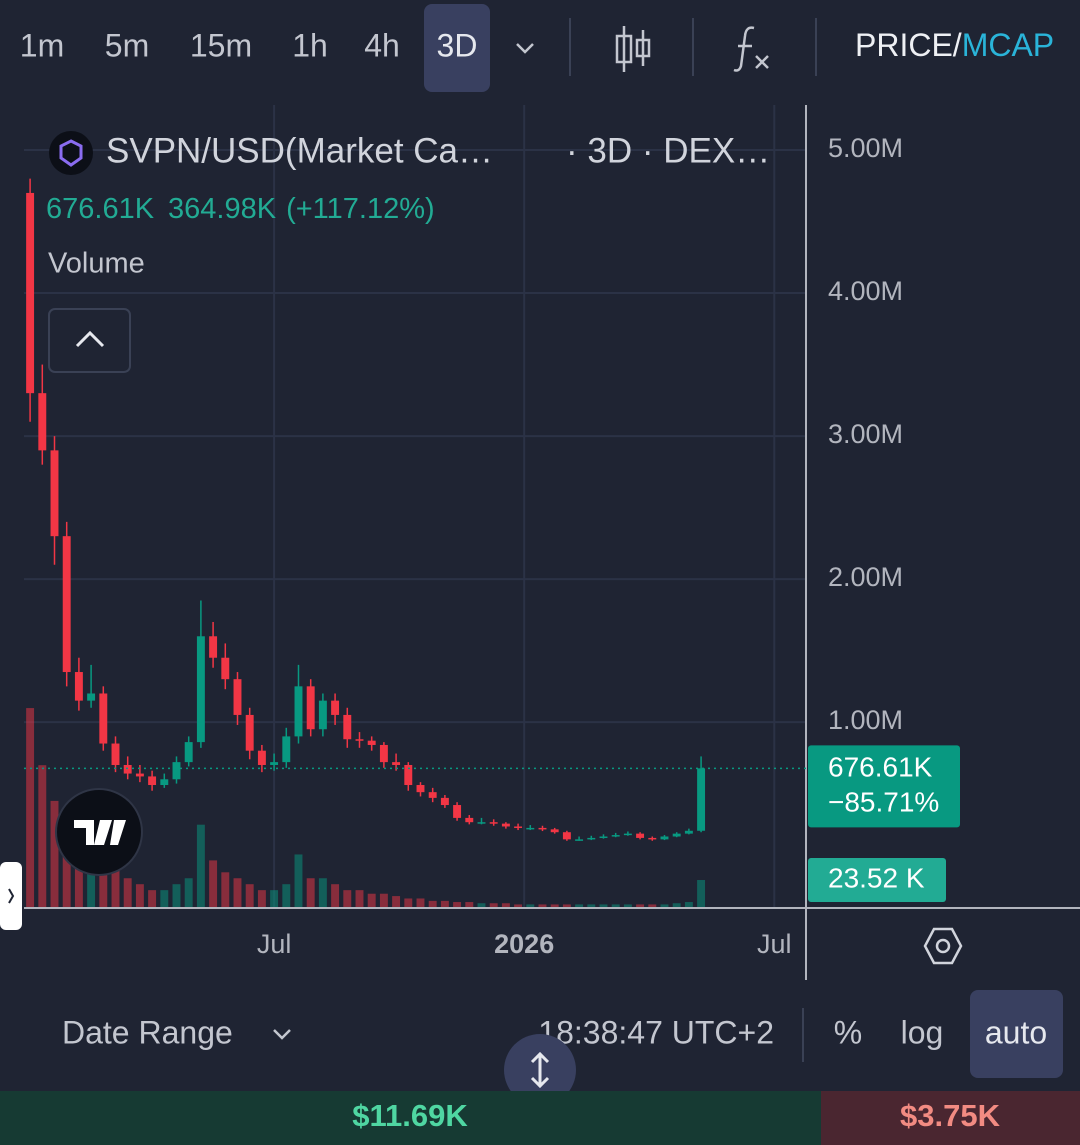  Describe the element at coordinates (222, 209) in the screenshot. I see `change: 364.98K` at that location.